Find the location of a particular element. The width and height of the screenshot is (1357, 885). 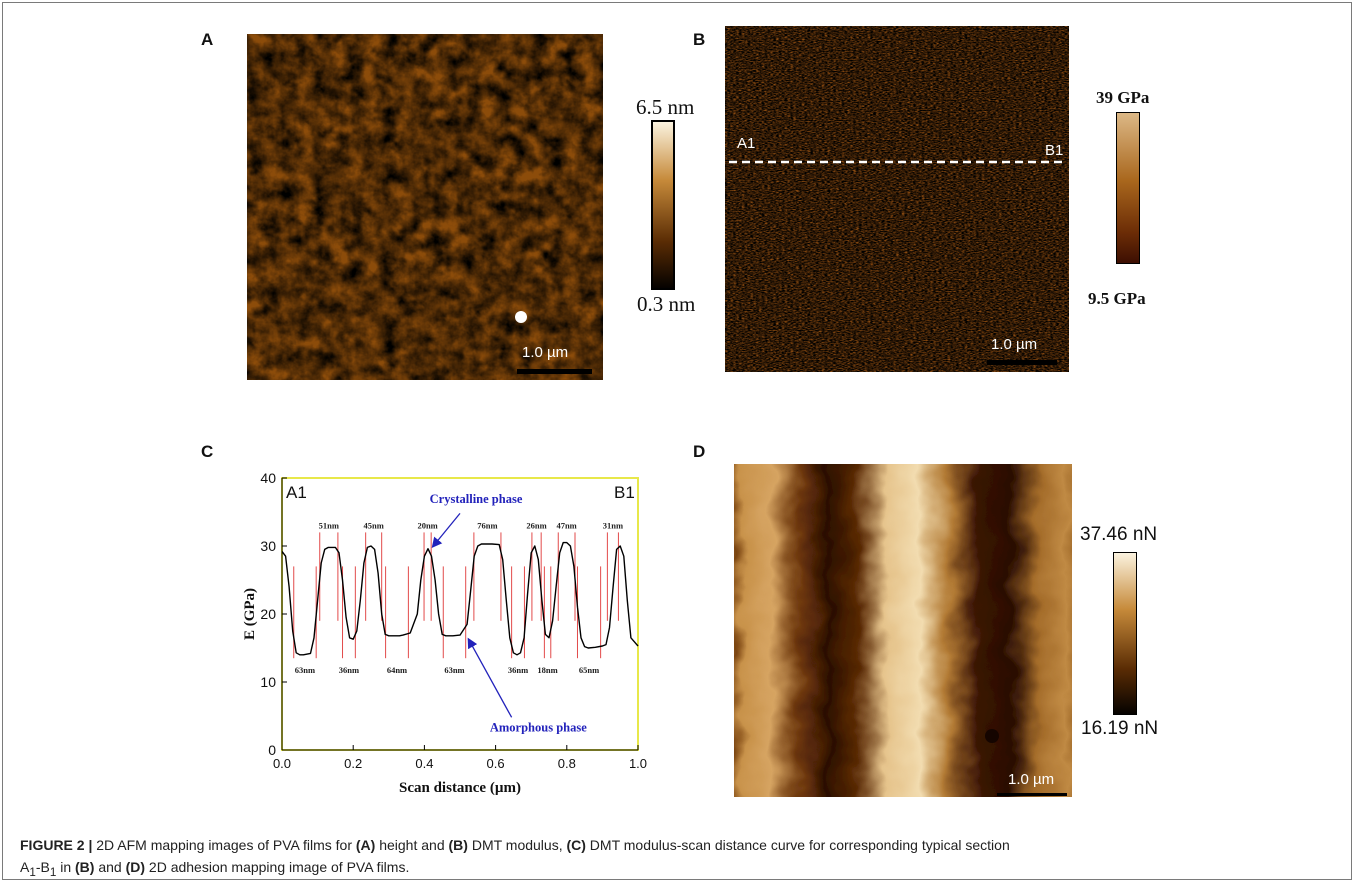

segment-width-label: 51nm is located at coordinates (329, 525).